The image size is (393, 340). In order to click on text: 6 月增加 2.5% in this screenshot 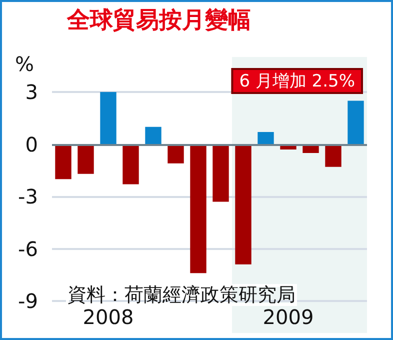, I will do `click(297, 82)`.